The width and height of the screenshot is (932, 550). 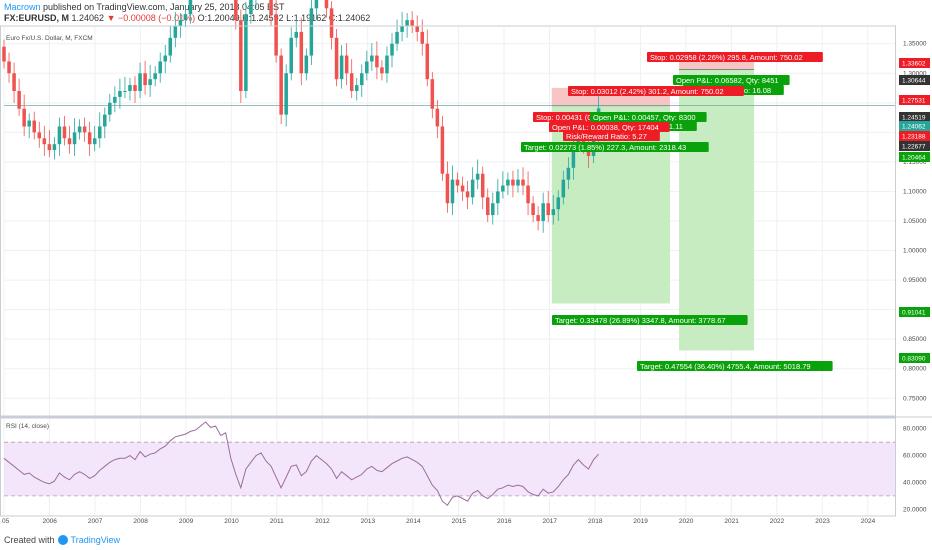 What do you see at coordinates (504, 521) in the screenshot?
I see `x-tick-label: 2016` at bounding box center [504, 521].